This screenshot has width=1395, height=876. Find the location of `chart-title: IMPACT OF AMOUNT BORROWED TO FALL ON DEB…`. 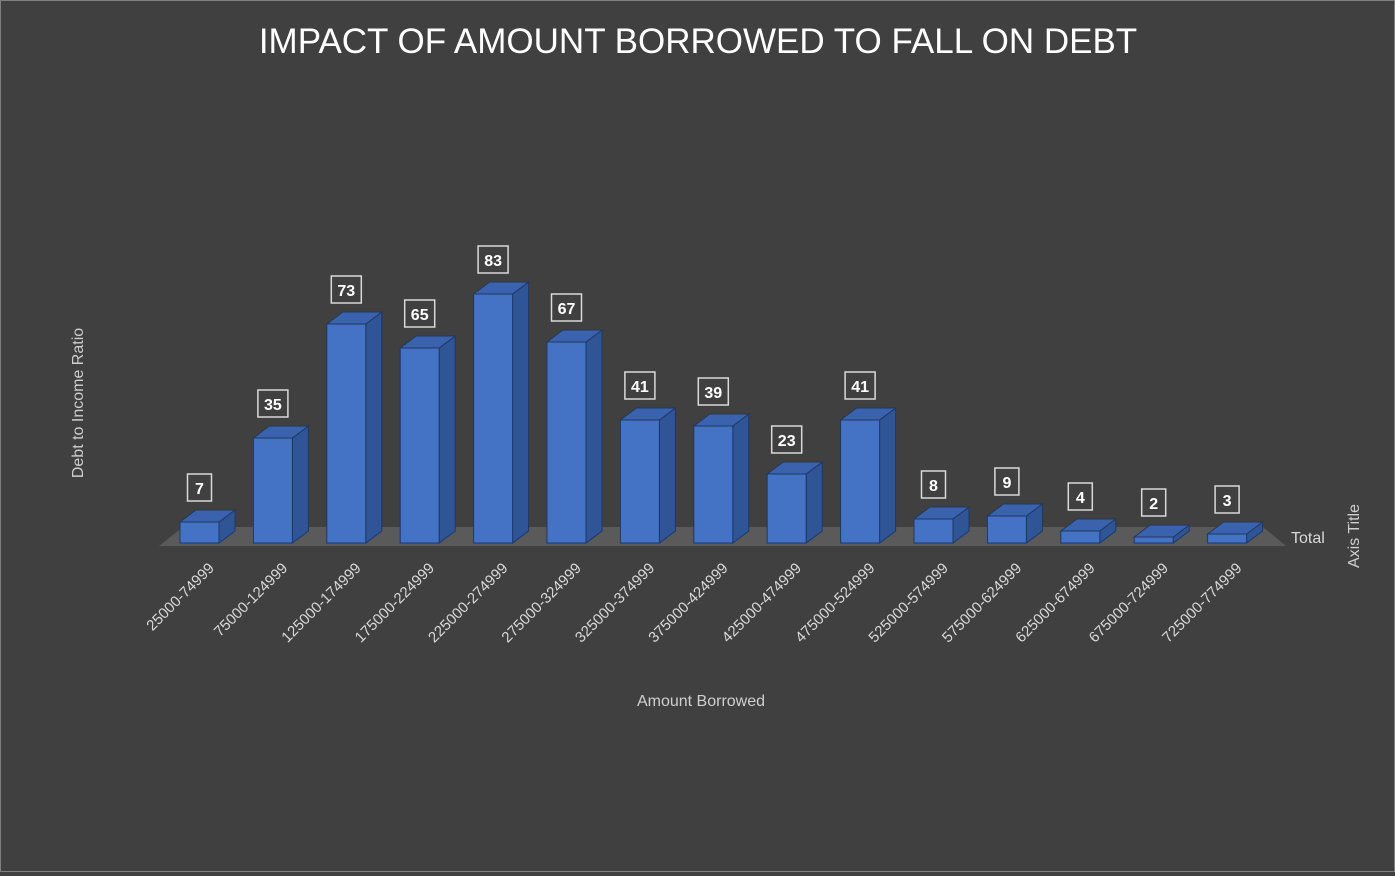

chart-title: IMPACT OF AMOUNT BORROWED TO FALL ON DEB… is located at coordinates (698, 41).